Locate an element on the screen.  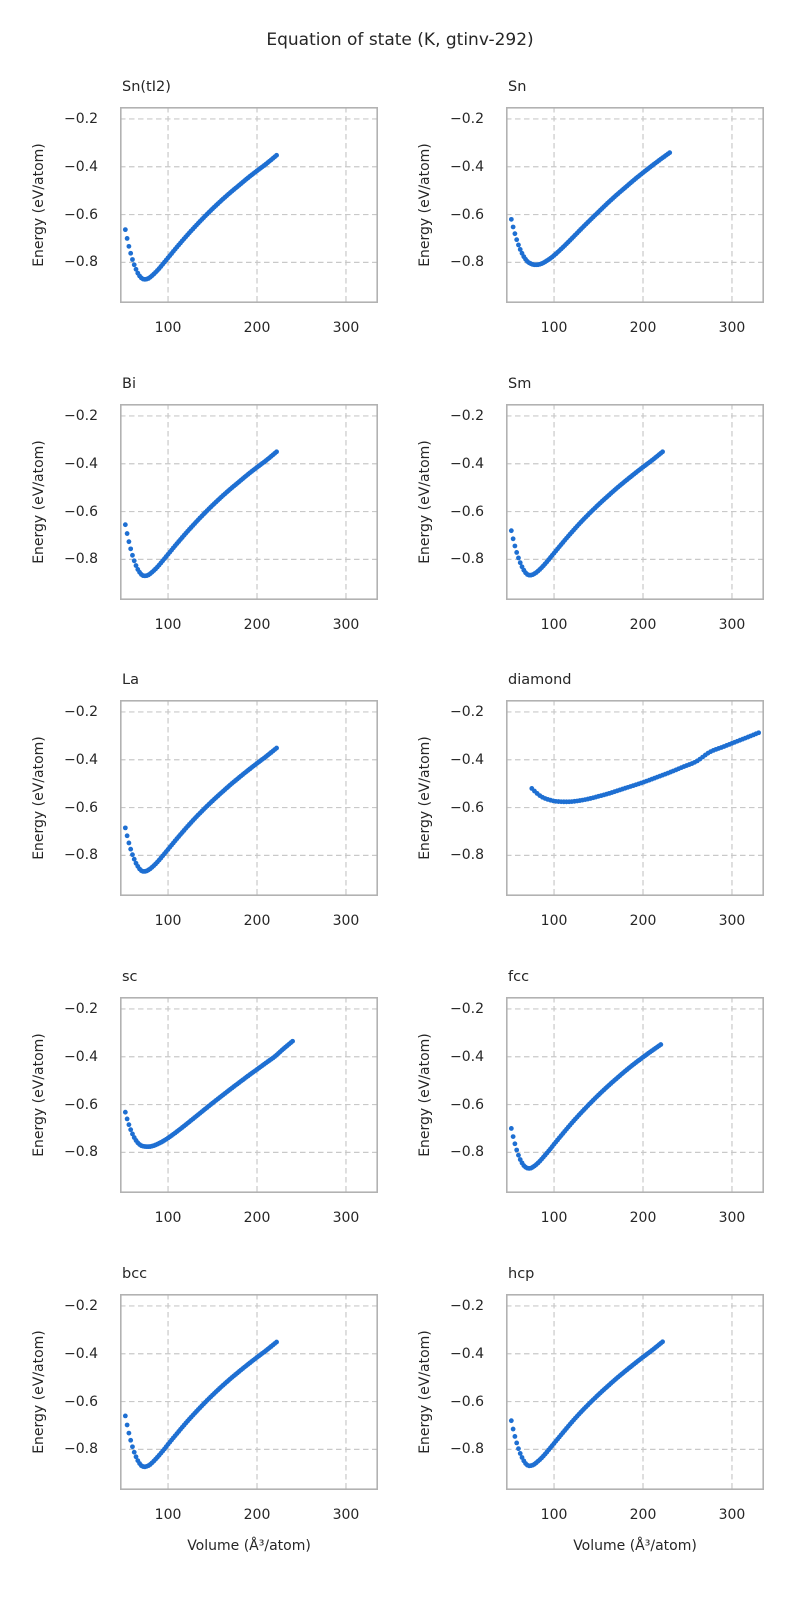
figure-title: Equation of state (K, gtinv-292) is located at coordinates (400, 40).